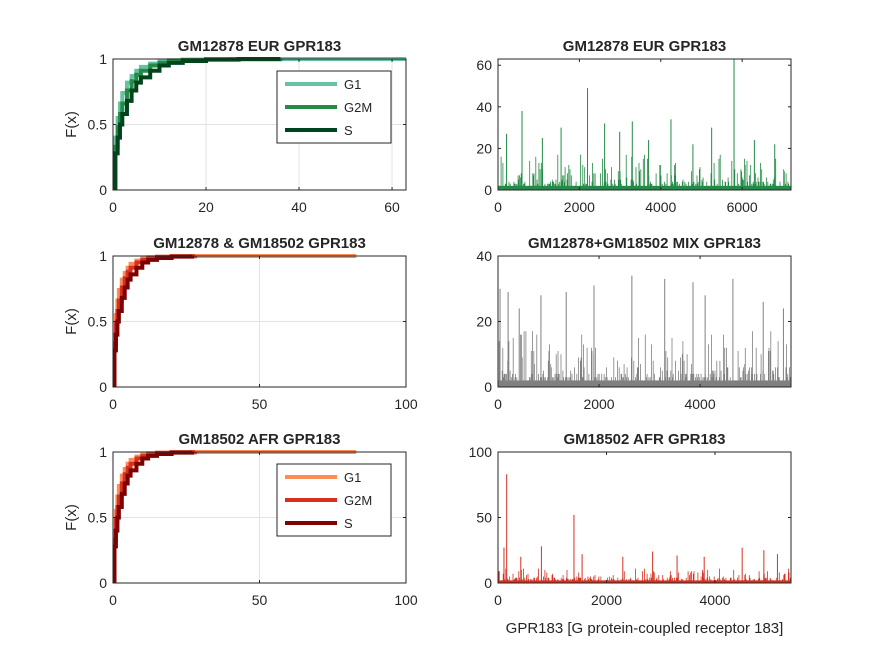  Describe the element at coordinates (484, 65) in the screenshot. I see `y-tick-label: 60` at that location.